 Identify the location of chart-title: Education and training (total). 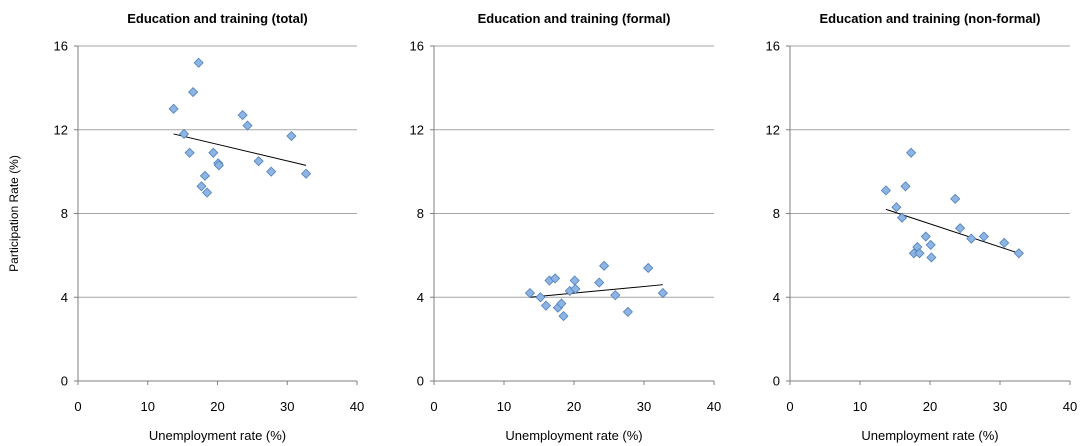
(217, 18).